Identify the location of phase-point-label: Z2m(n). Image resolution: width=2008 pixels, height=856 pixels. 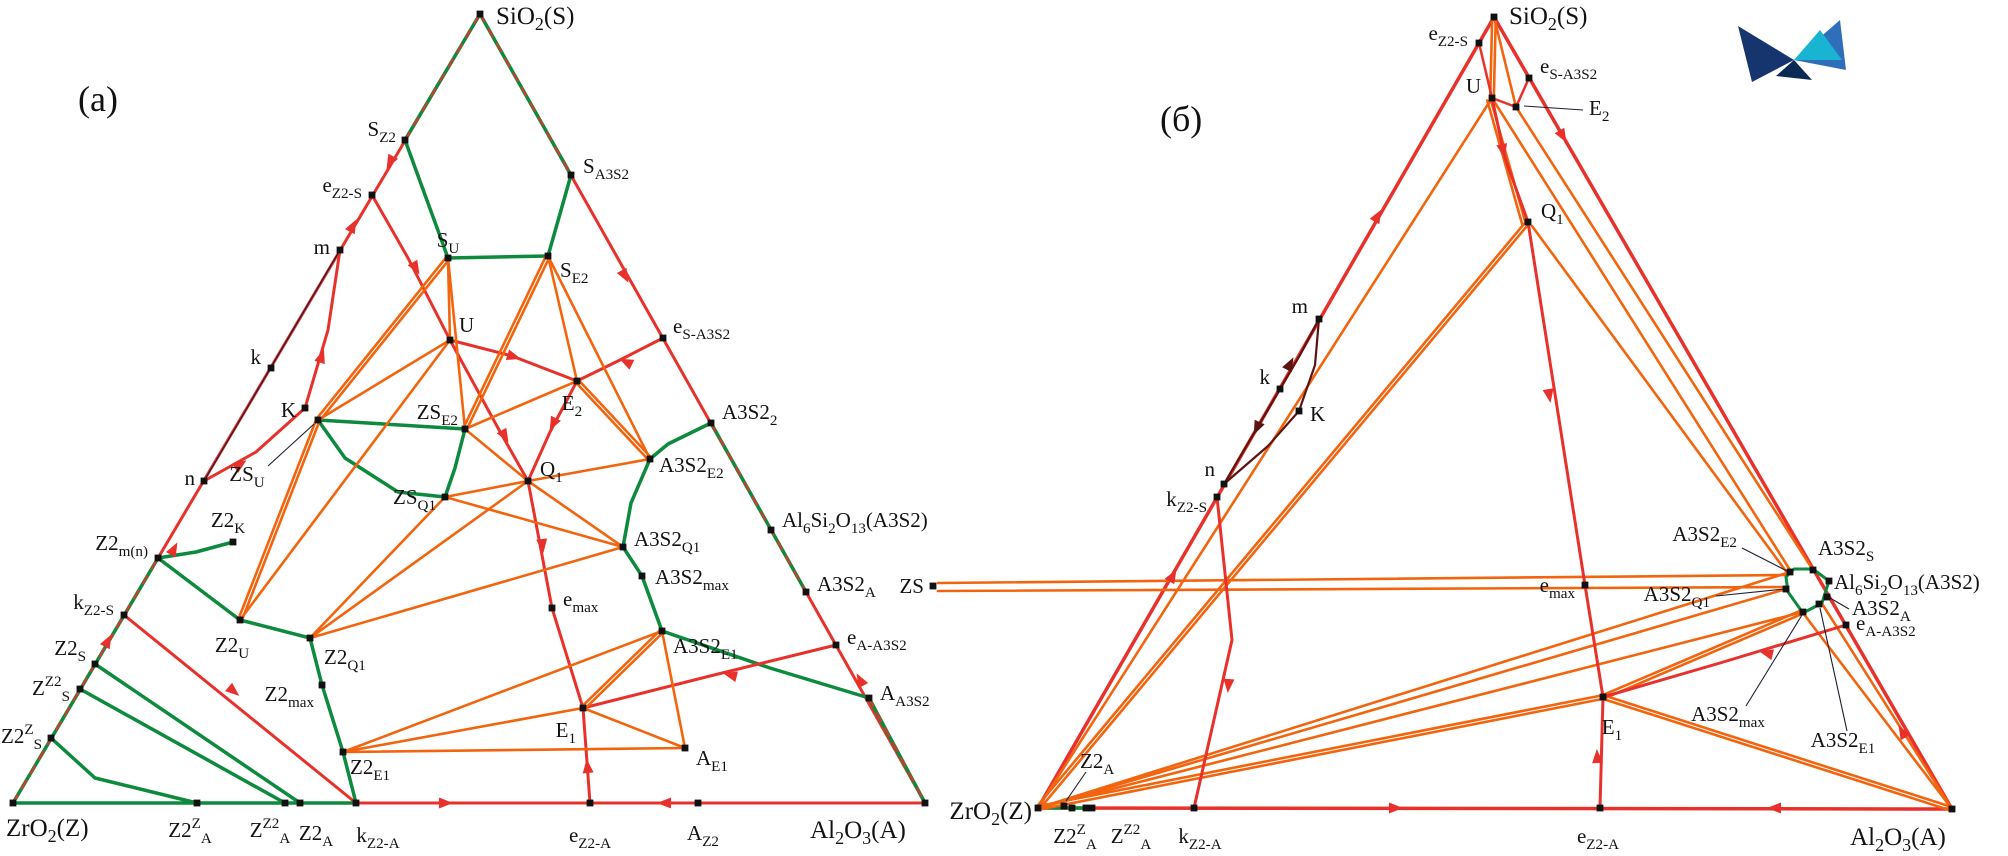
(121, 545).